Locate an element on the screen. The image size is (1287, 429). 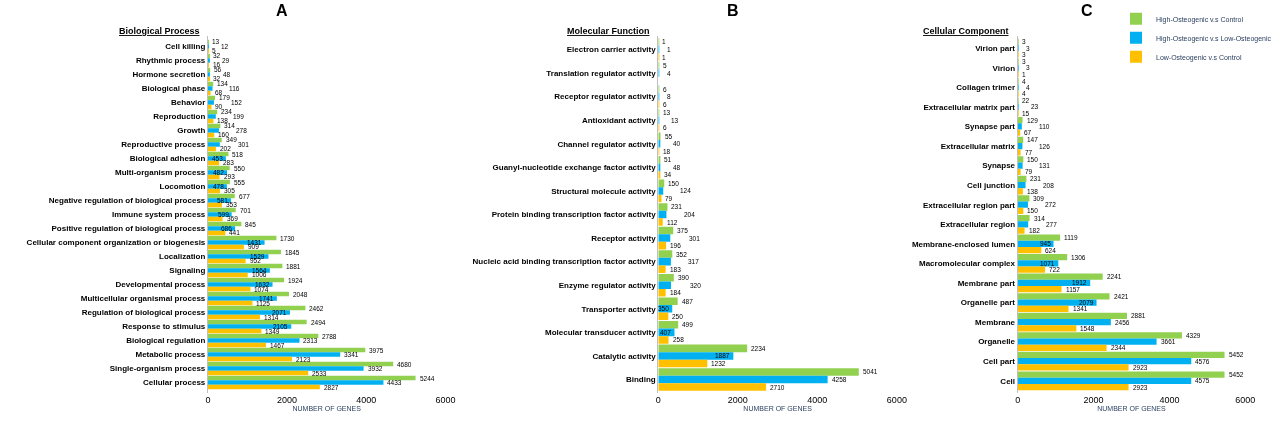
y-tick-label: Reproductive process is located at coordinates (163, 145).